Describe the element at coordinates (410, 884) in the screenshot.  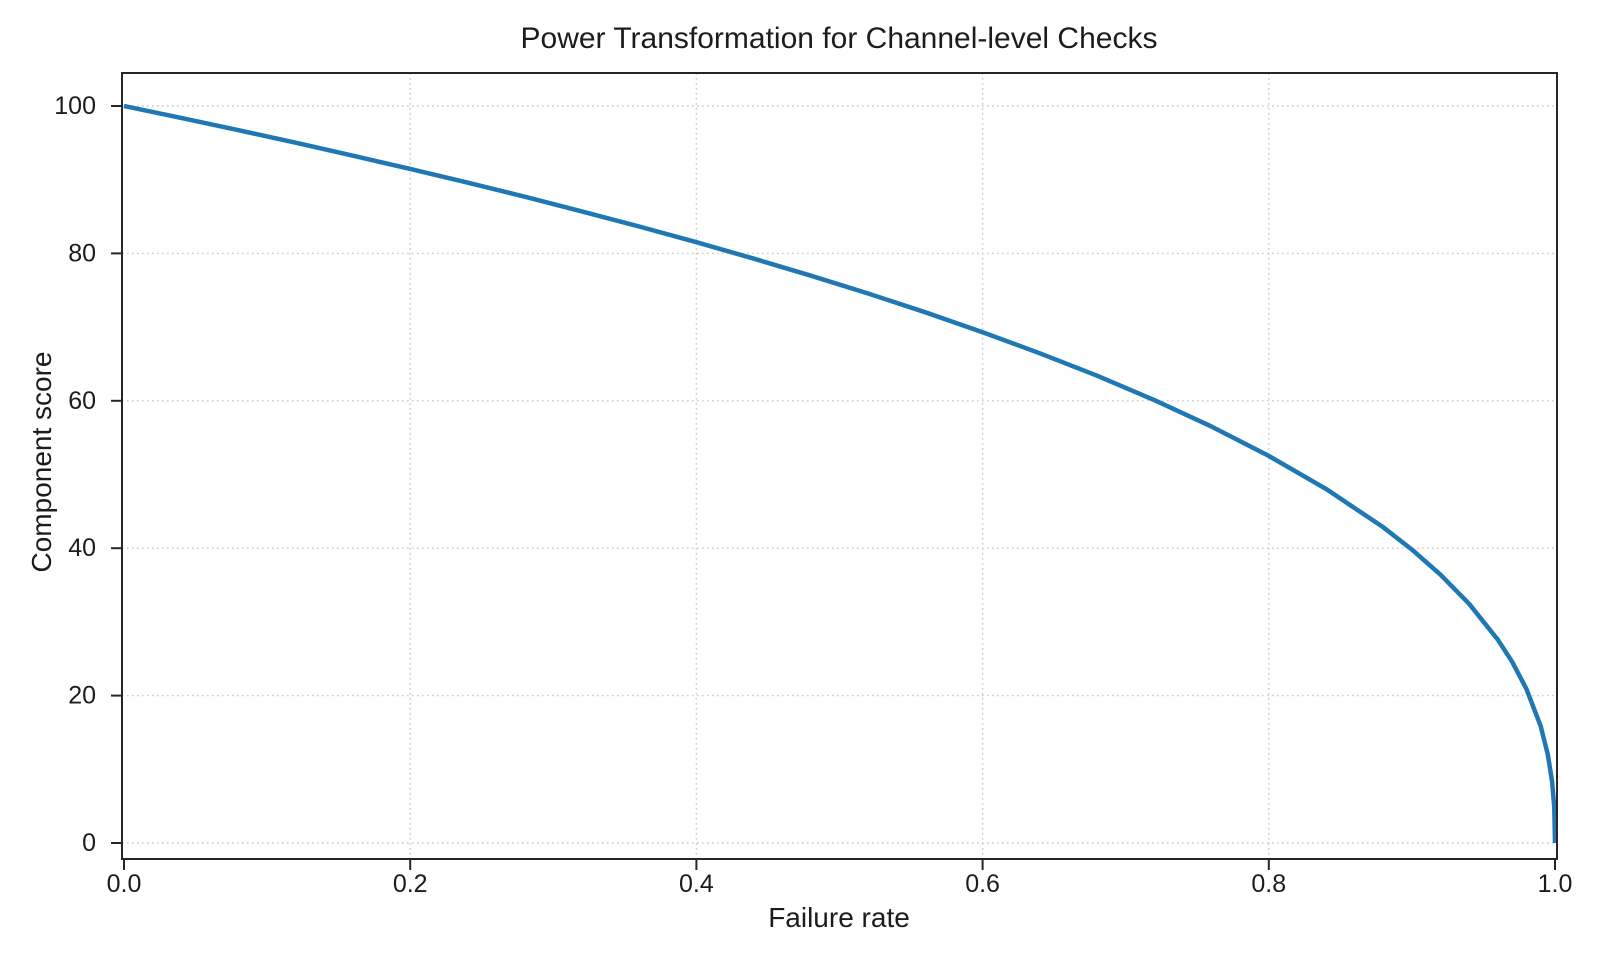
I see `x-tick-label: 0.2` at that location.